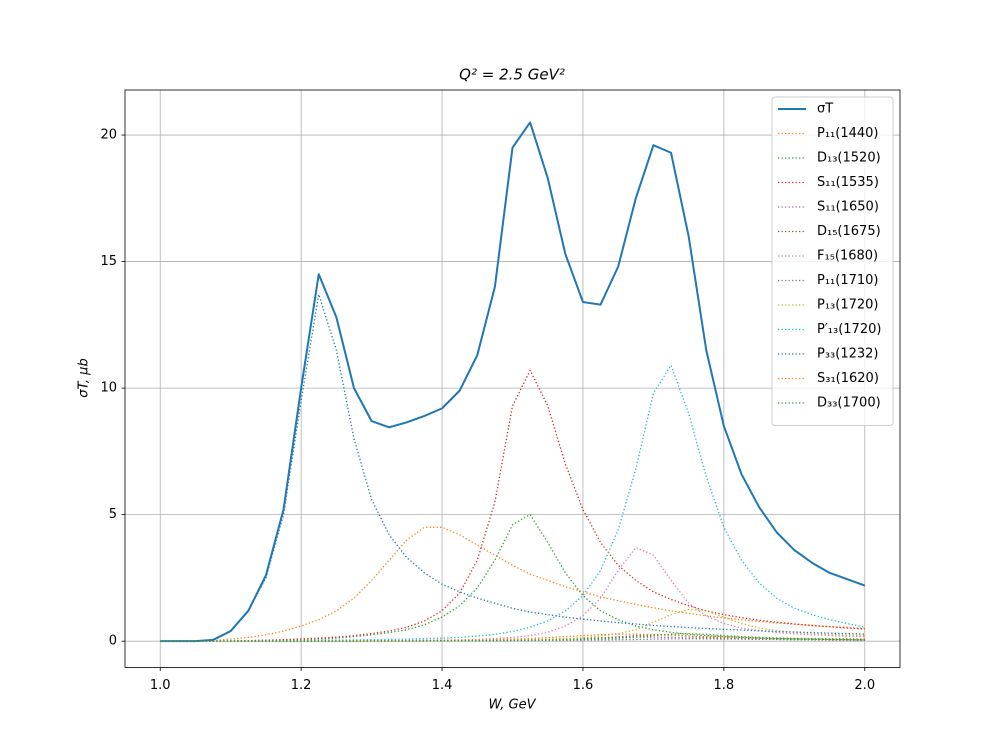 The image size is (1000, 750). Describe the element at coordinates (108, 135) in the screenshot. I see `y-tick-label: 20` at that location.